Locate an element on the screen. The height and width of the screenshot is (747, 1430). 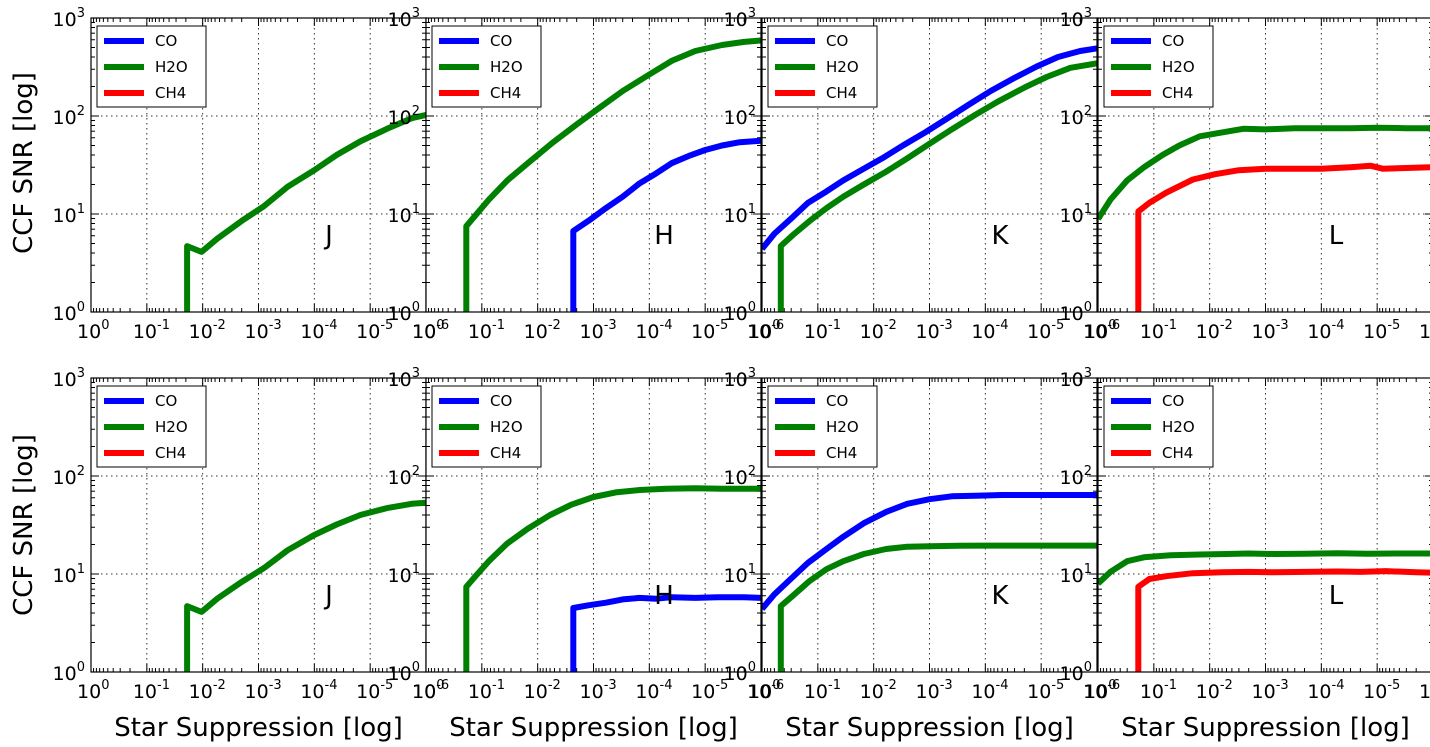
x-tick-label: 10⁻⁴ is located at coordinates (1325, 330).